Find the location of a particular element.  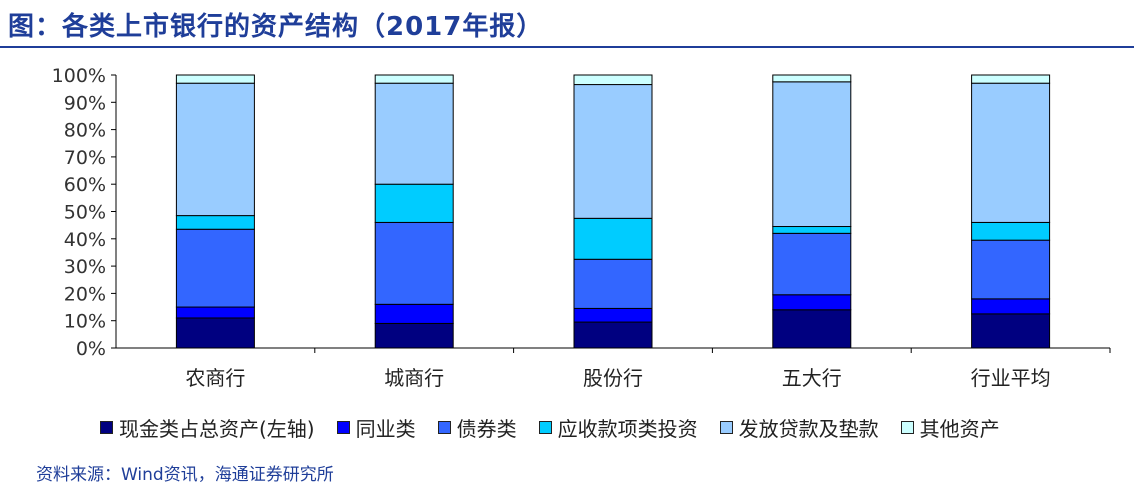

y-tick-label: 70% is located at coordinates (85, 158).